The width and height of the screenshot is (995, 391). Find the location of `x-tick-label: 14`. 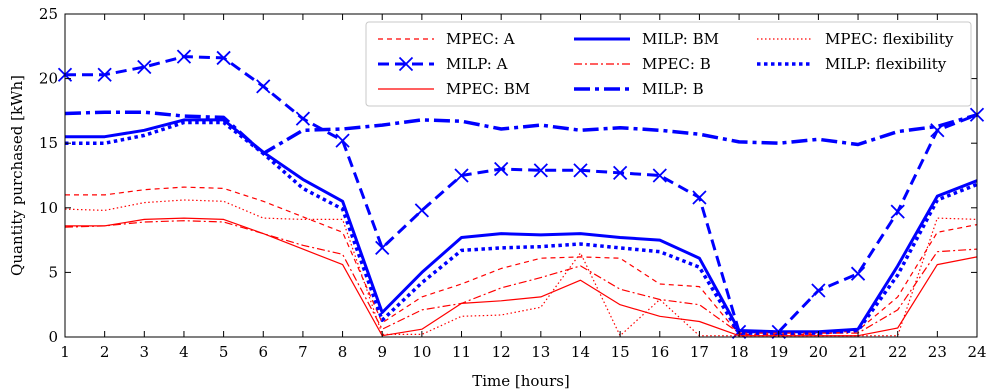

x-tick-label: 14 is located at coordinates (580, 352).